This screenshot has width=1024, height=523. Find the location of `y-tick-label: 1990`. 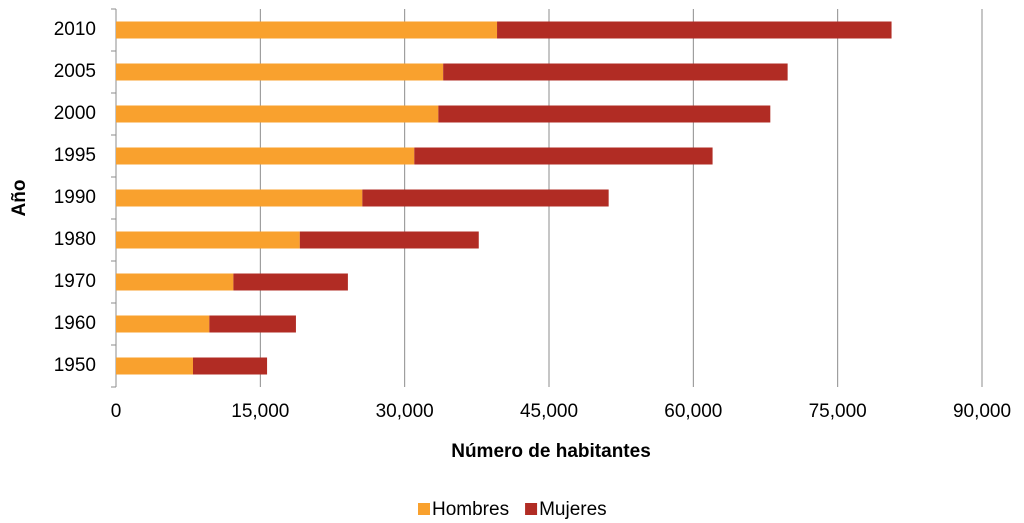

y-tick-label: 1990 is located at coordinates (75, 197).